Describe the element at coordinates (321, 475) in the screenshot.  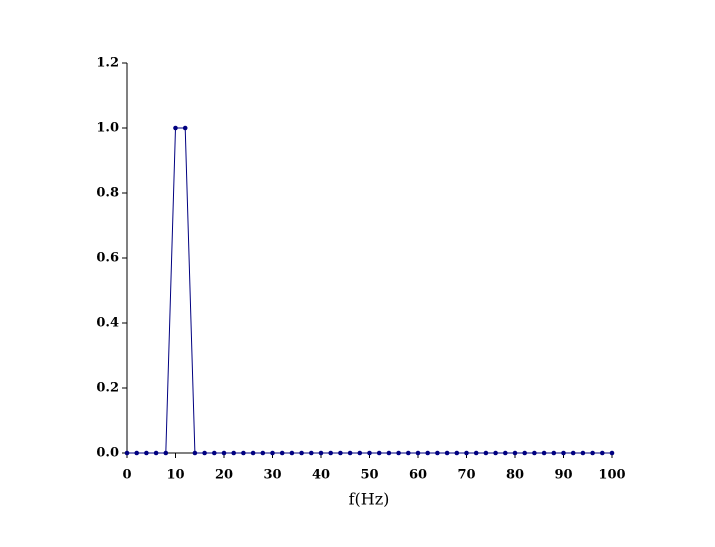
I see `x-tick-label: 40` at that location.